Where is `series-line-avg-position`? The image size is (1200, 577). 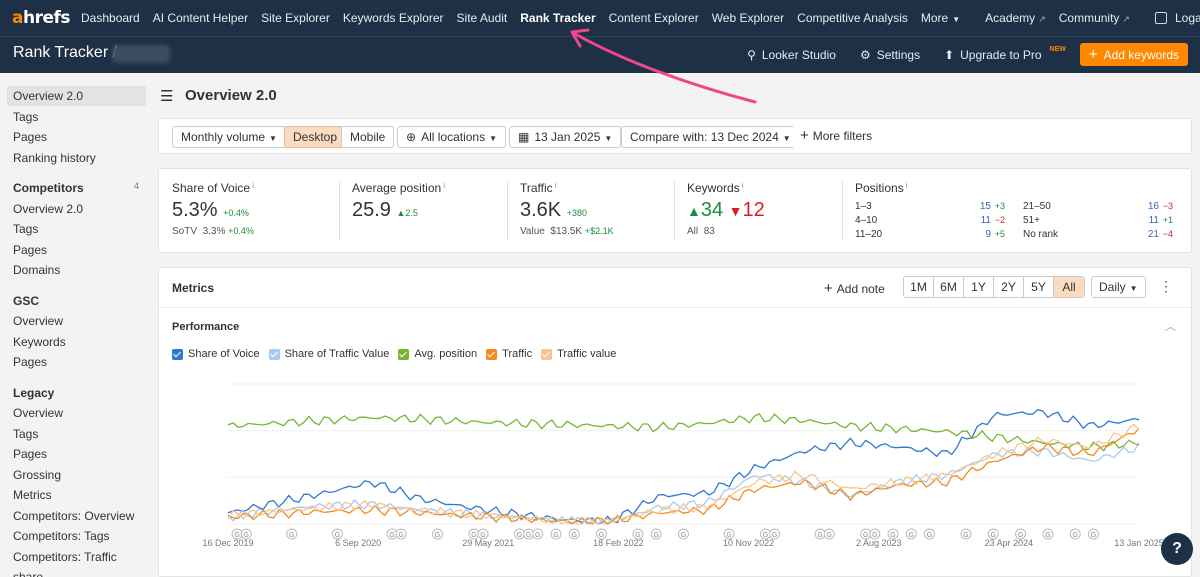
series-line-avg-position is located at coordinates (683, 432).